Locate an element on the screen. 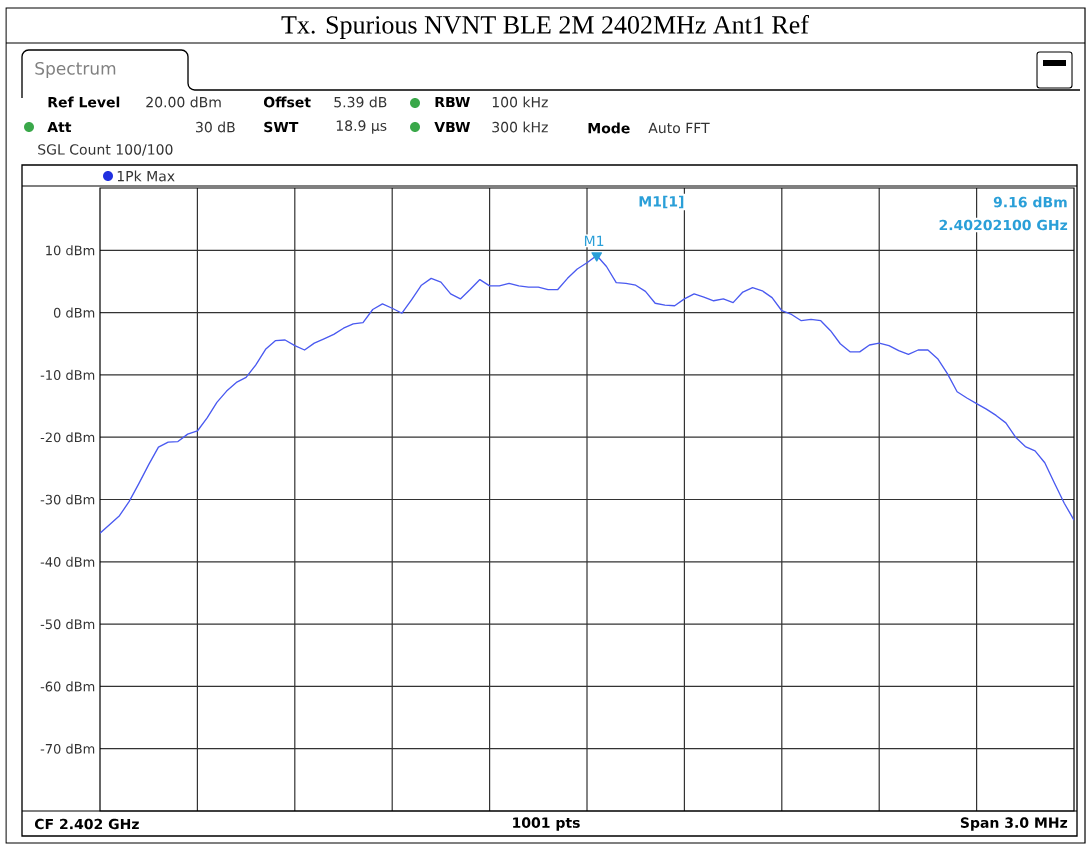  y-tick-label: -40 dBm is located at coordinates (67, 561).